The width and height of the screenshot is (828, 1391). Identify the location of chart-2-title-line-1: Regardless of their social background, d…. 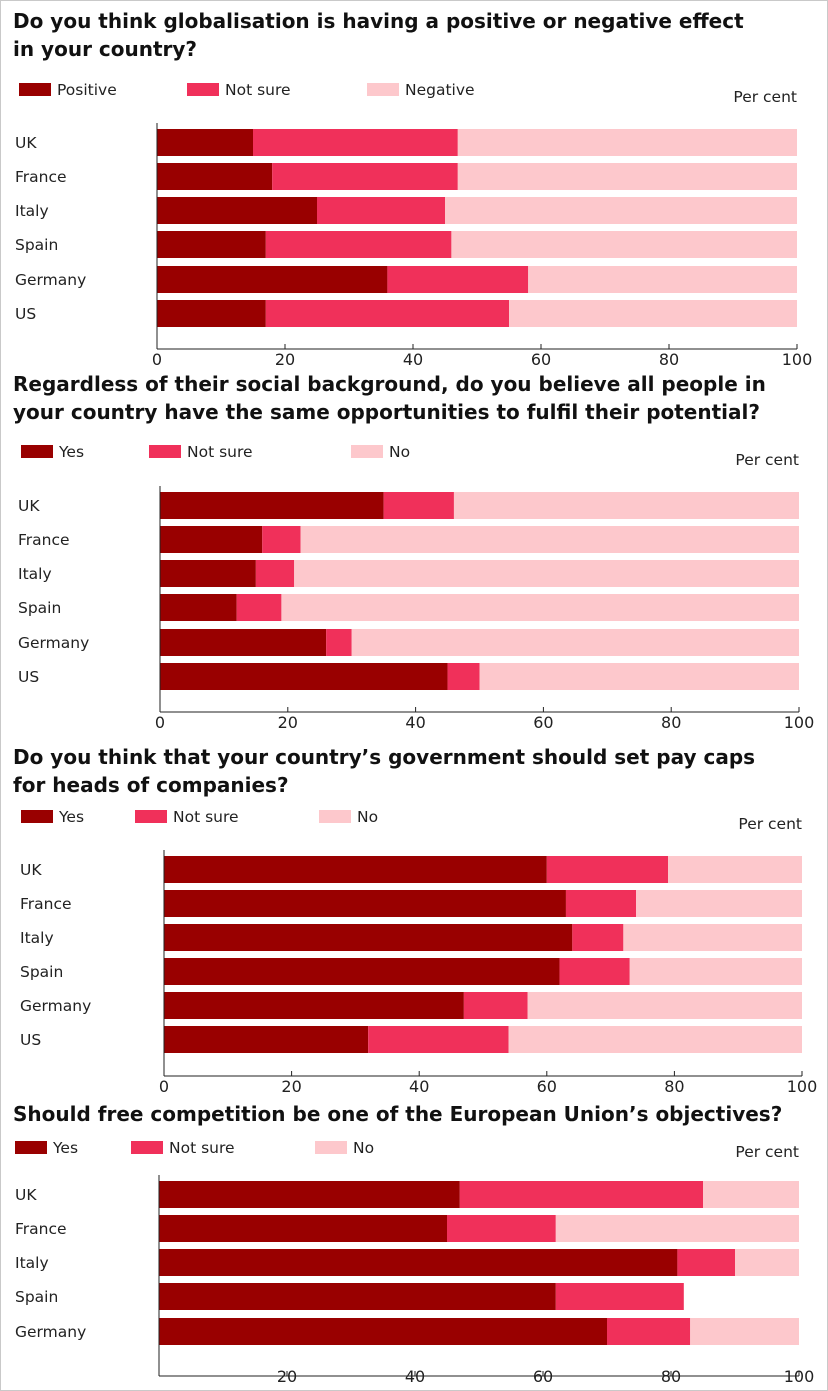
(389, 384).